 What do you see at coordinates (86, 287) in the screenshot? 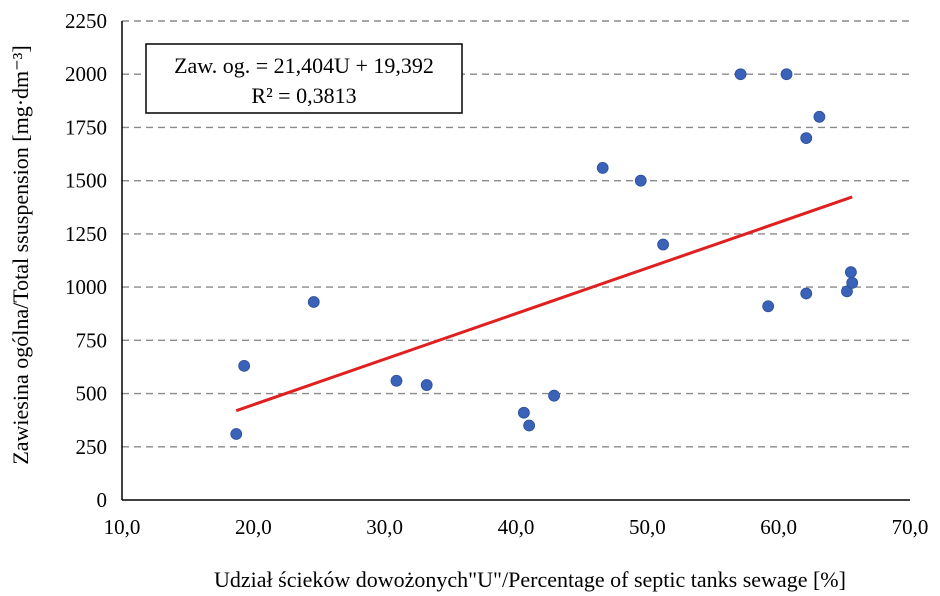
I see `y-tick-label: 1000` at bounding box center [86, 287].